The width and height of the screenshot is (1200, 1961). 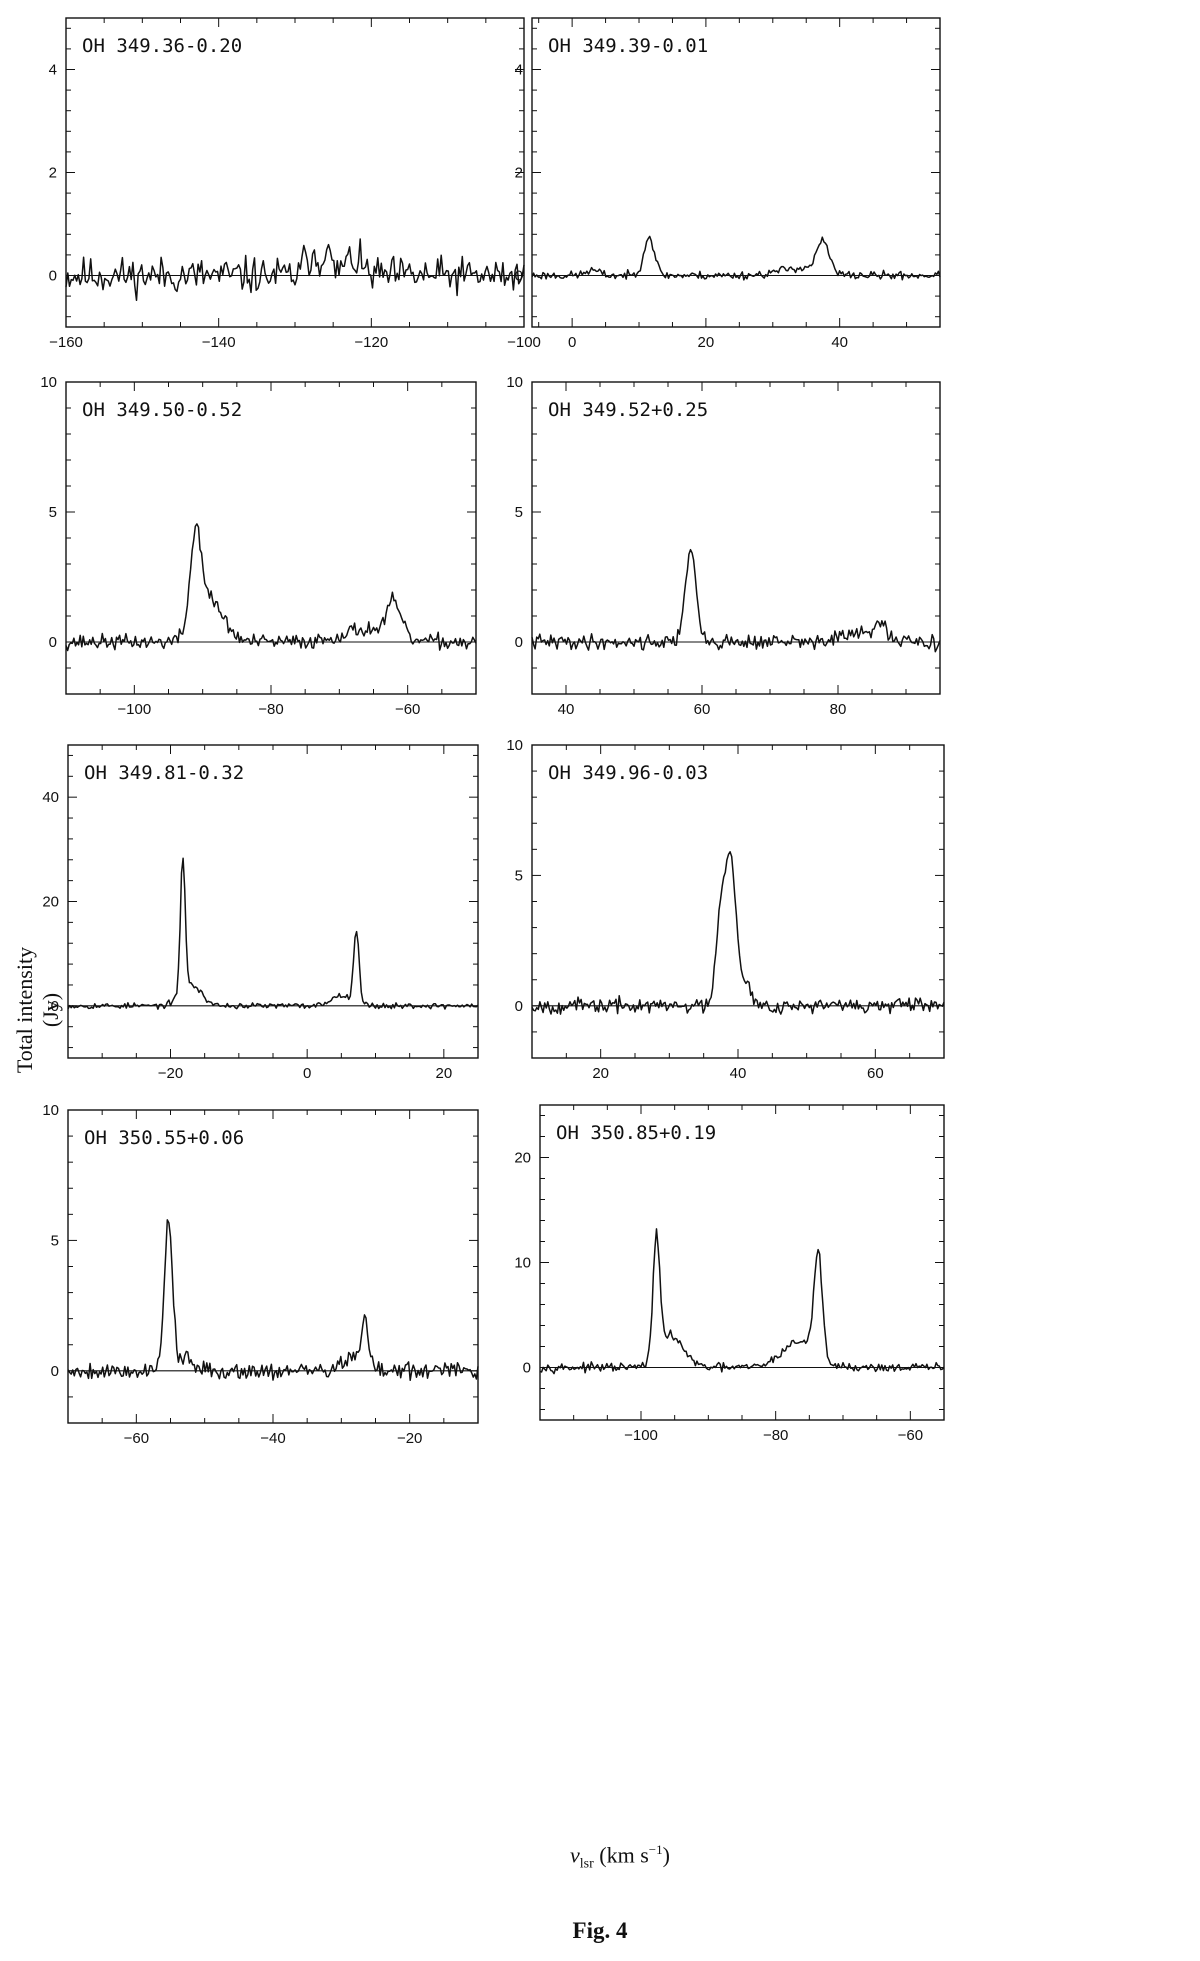 What do you see at coordinates (600, 1930) in the screenshot?
I see `figure-caption: Fig. 4` at bounding box center [600, 1930].